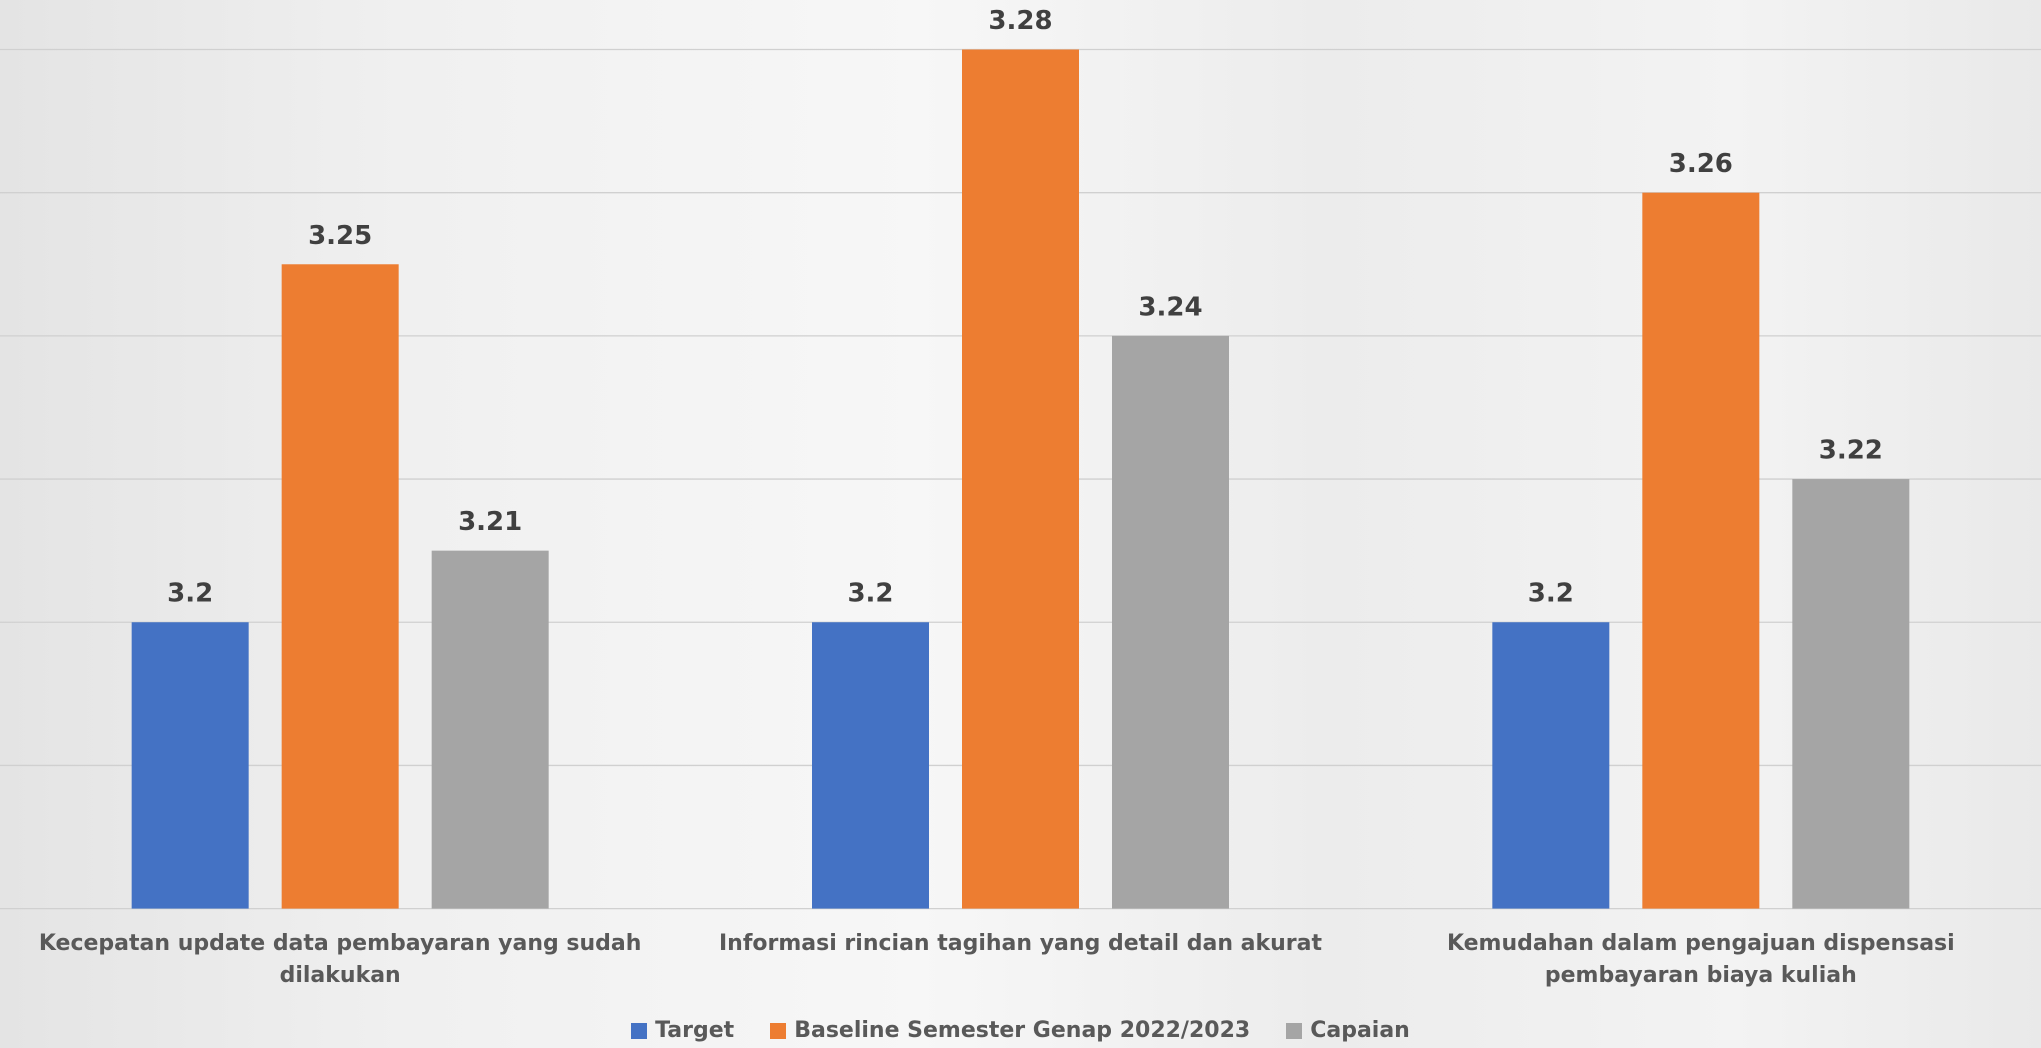 The width and height of the screenshot is (2041, 1048). I want to click on legend-item: Baseline Semester Genap 2022/2023, so click(1010, 1030).